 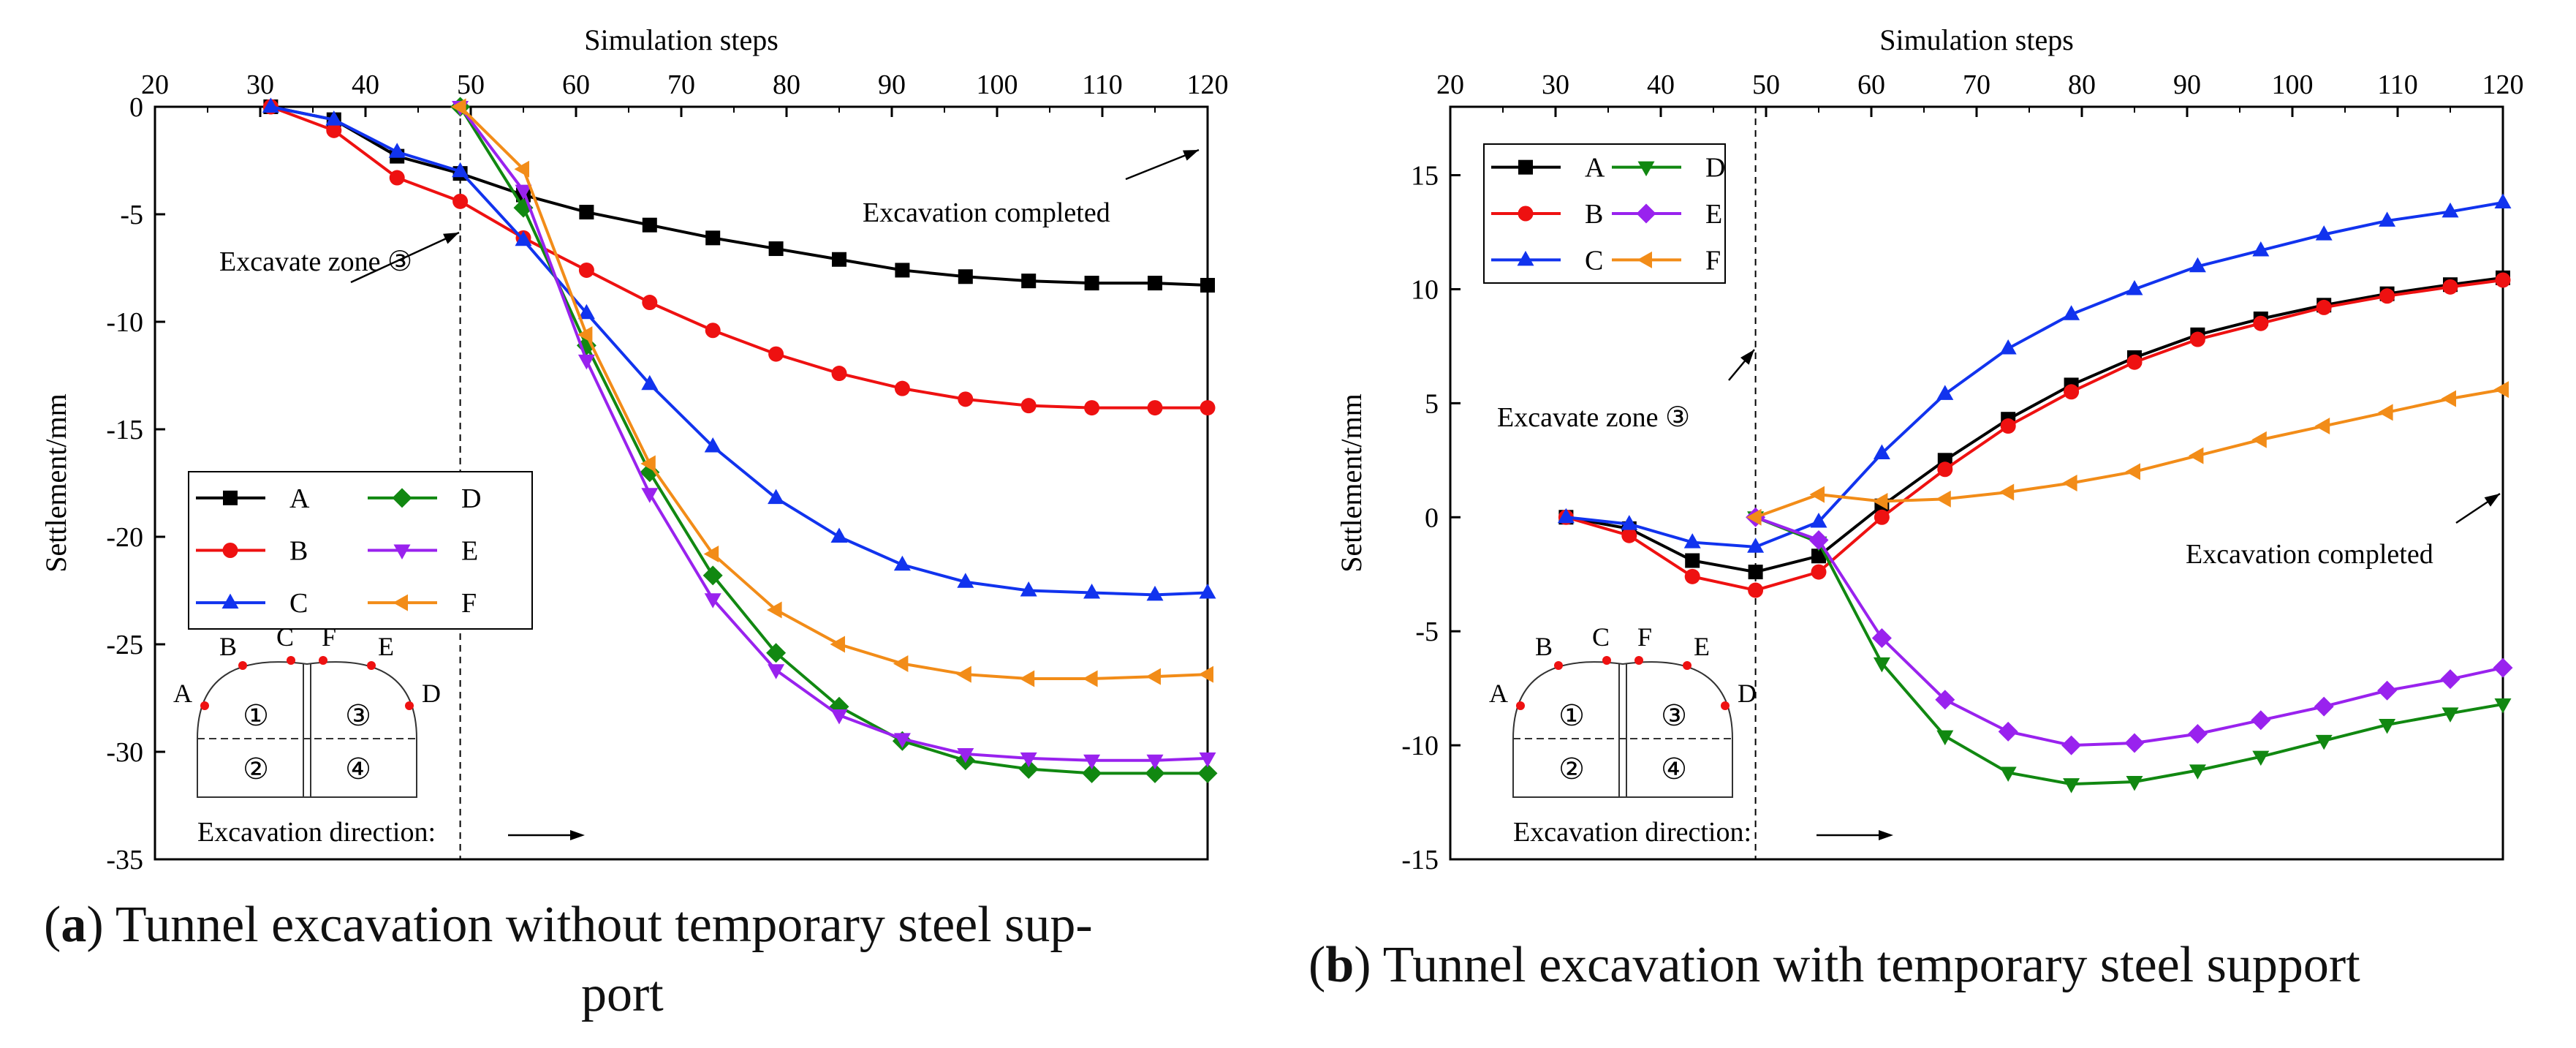 I want to click on zone-label: ③, so click(x=358, y=716).